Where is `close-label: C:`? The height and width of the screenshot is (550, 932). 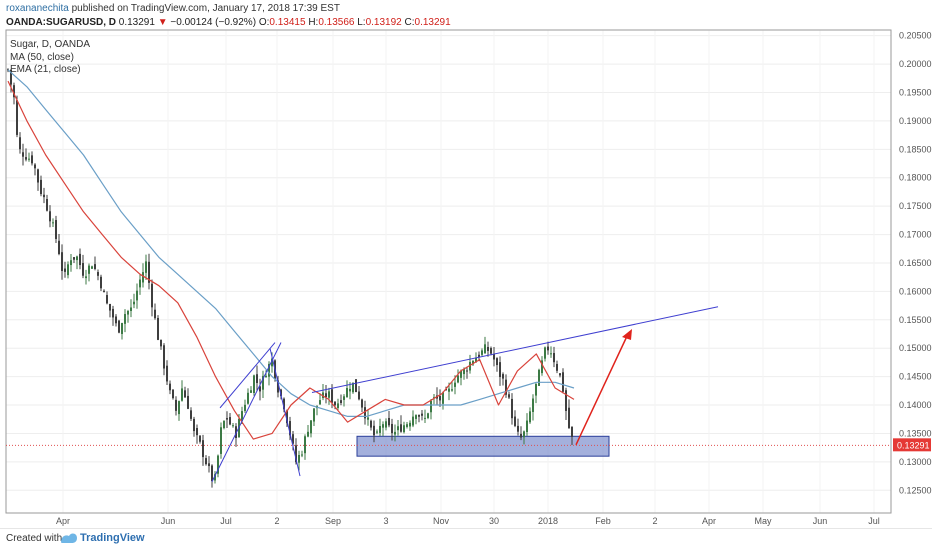
close-label: C: is located at coordinates (409, 22).